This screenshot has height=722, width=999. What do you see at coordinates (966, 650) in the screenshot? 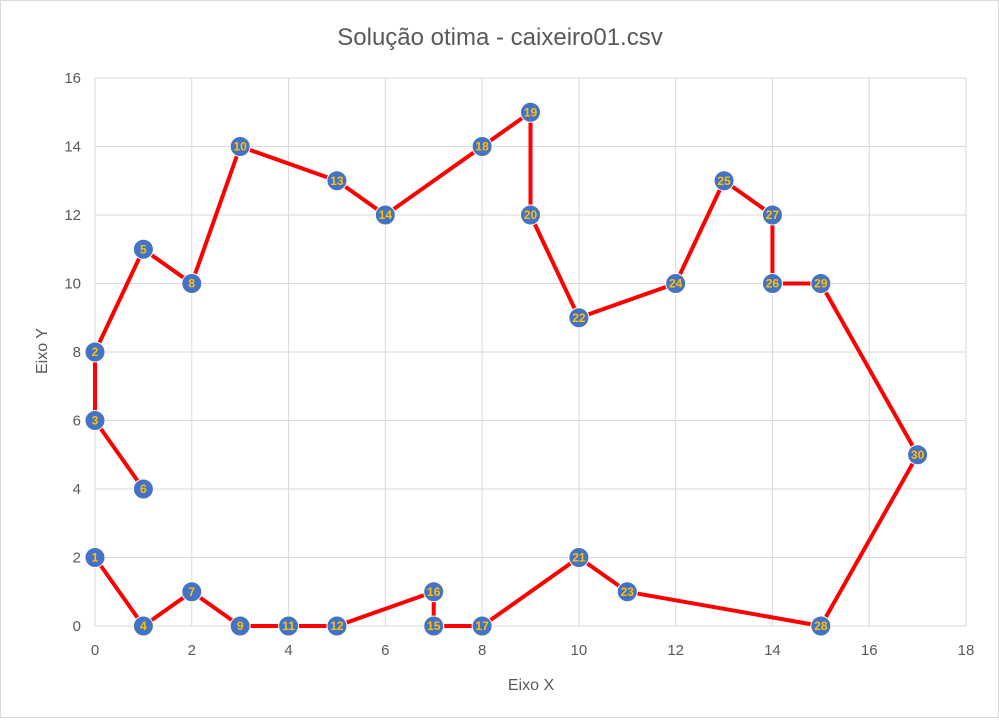
I see `x-tick-label: 18` at bounding box center [966, 650].